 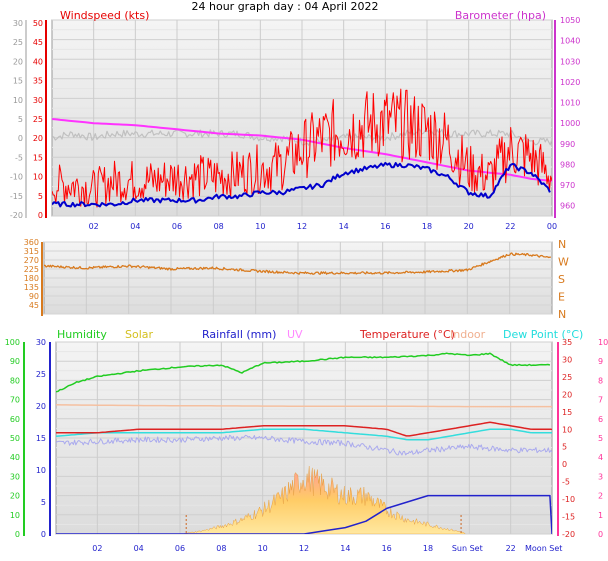 What do you see at coordinates (467, 548) in the screenshot?
I see `sunset-label: Sun Set` at bounding box center [467, 548].